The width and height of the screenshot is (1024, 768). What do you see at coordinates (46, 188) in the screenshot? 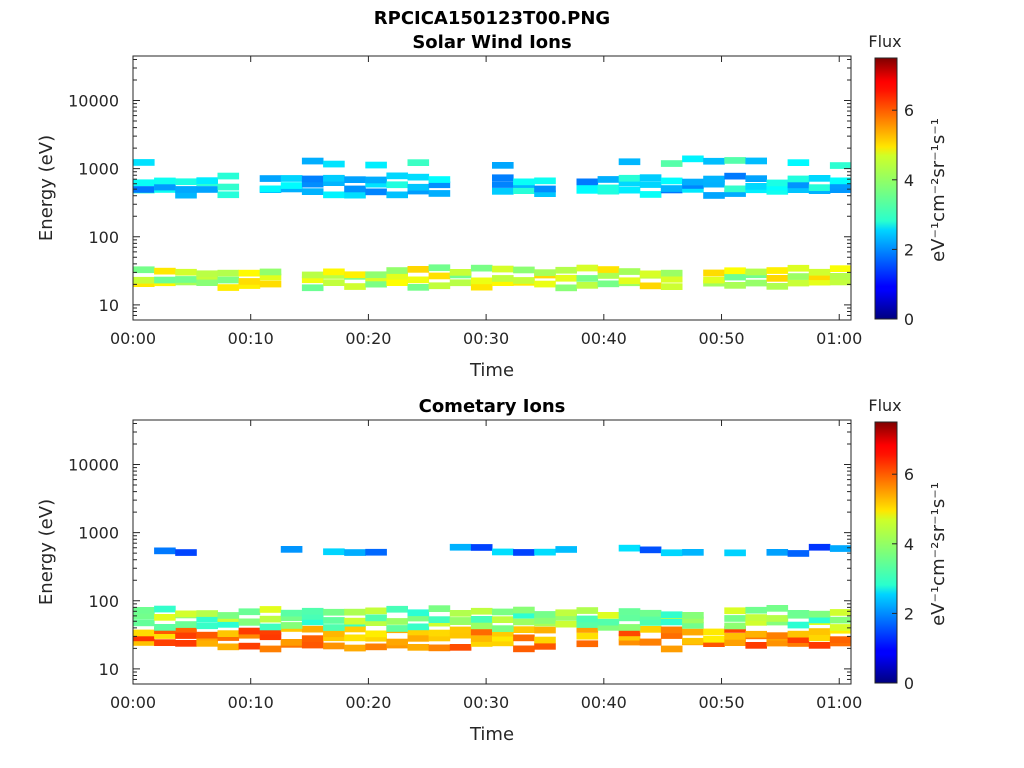
I see `y-axis-label: Energy (eV)` at bounding box center [46, 188].